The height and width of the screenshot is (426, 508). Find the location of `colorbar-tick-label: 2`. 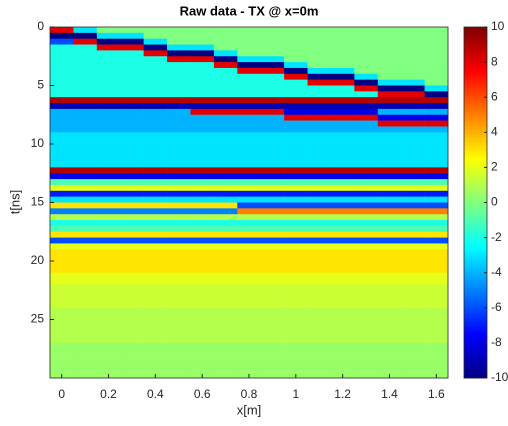

colorbar-tick-label: 2 is located at coordinates (494, 167).